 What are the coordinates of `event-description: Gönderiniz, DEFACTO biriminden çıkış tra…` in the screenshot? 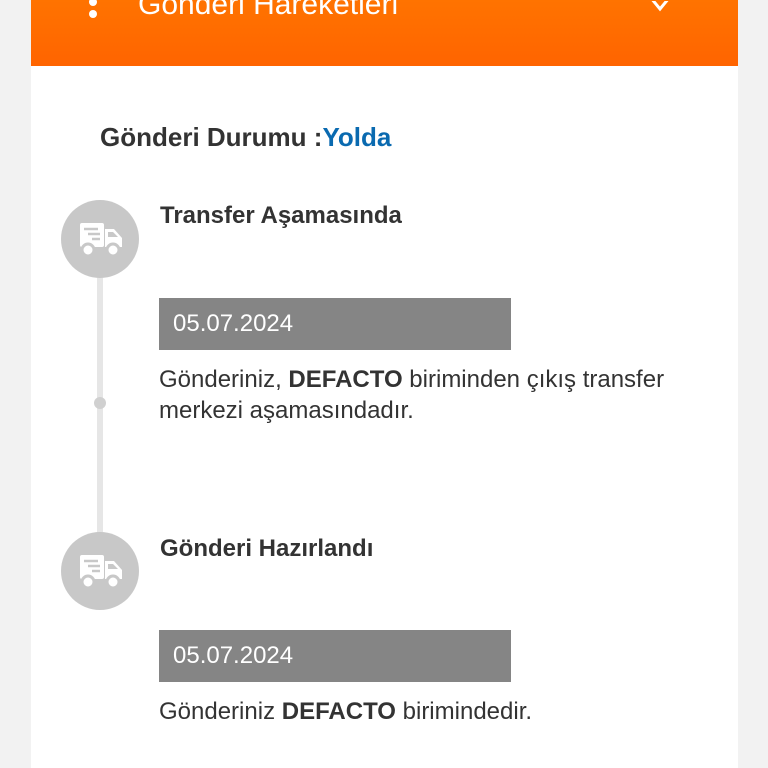 It's located at (419, 395).